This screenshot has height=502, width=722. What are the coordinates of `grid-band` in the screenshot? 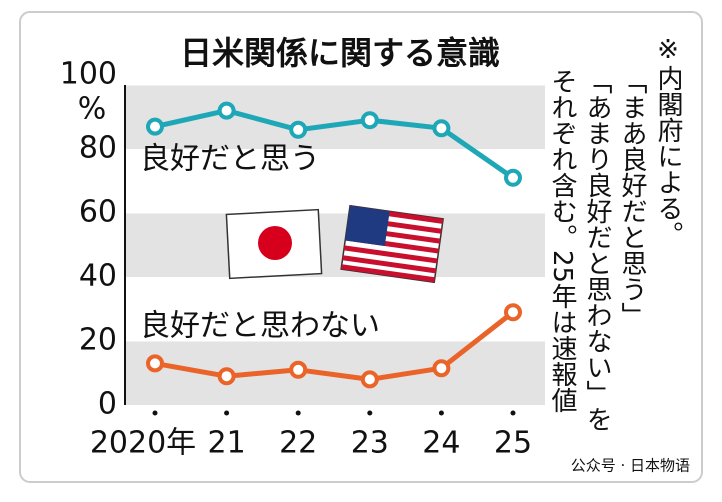 It's located at (335, 245).